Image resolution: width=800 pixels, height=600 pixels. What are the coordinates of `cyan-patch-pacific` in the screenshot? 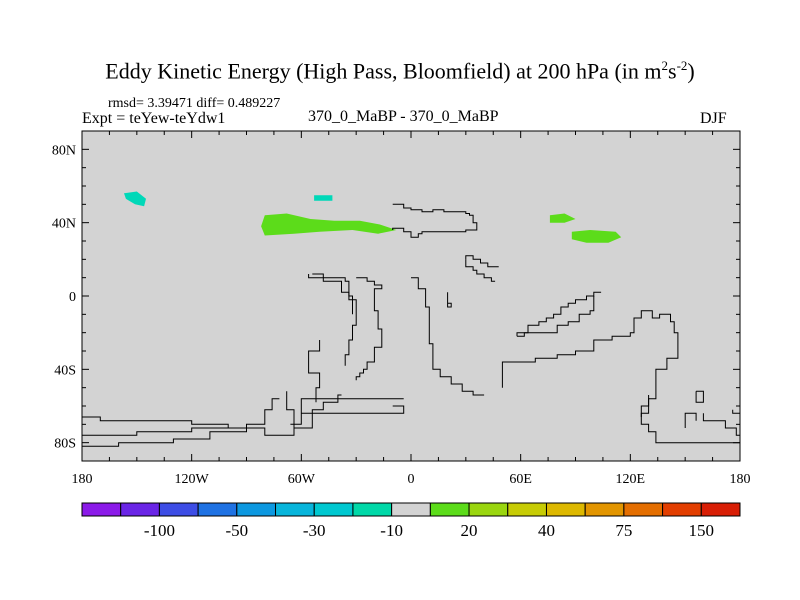 It's located at (135, 199).